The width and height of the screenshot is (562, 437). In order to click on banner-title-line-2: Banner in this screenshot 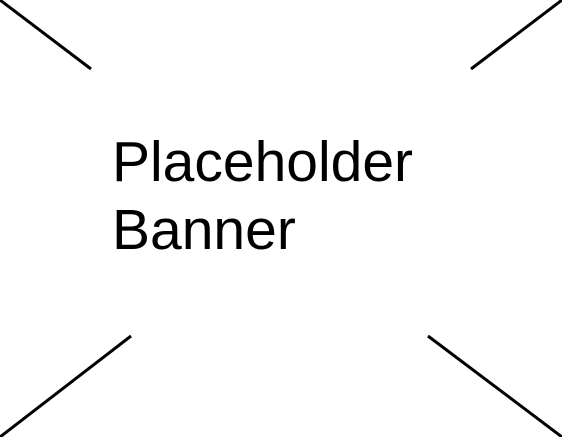, I will do `click(204, 230)`.